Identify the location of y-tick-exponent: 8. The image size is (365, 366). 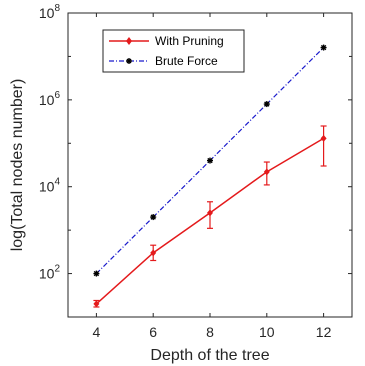
(57, 8).